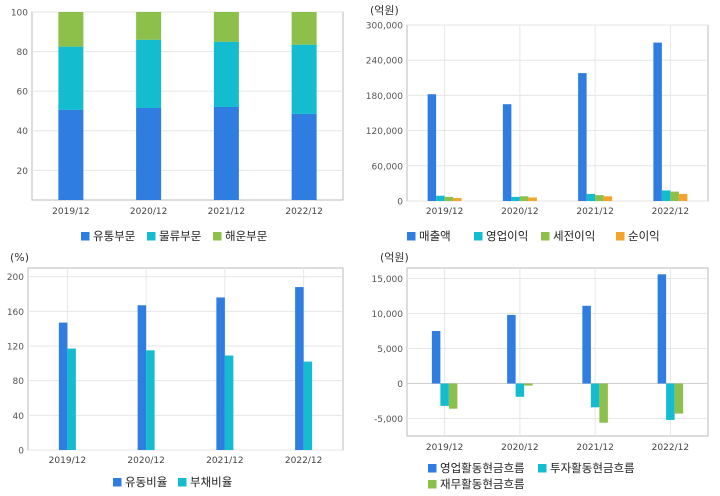 This screenshot has width=720, height=496. What do you see at coordinates (519, 212) in the screenshot?
I see `chart-2-xtick-label: 2020/12` at bounding box center [519, 212].